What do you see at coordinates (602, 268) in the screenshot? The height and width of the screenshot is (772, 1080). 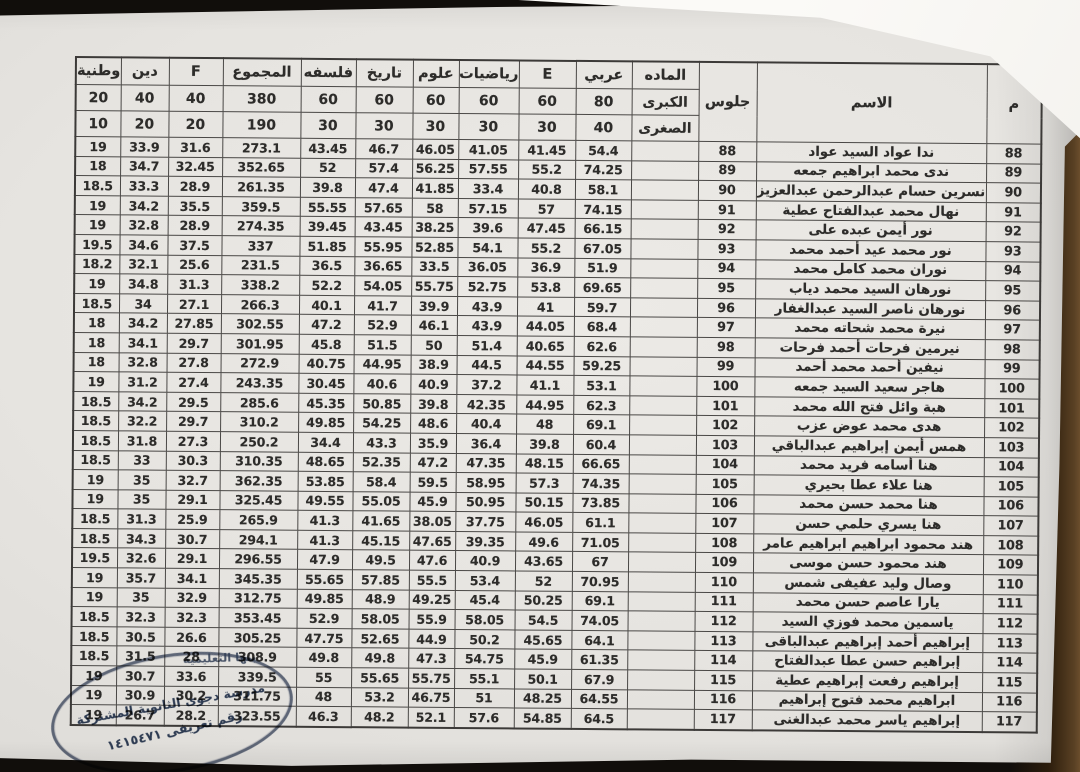 I see `score-cell-arabic: 51.9` at bounding box center [602, 268].